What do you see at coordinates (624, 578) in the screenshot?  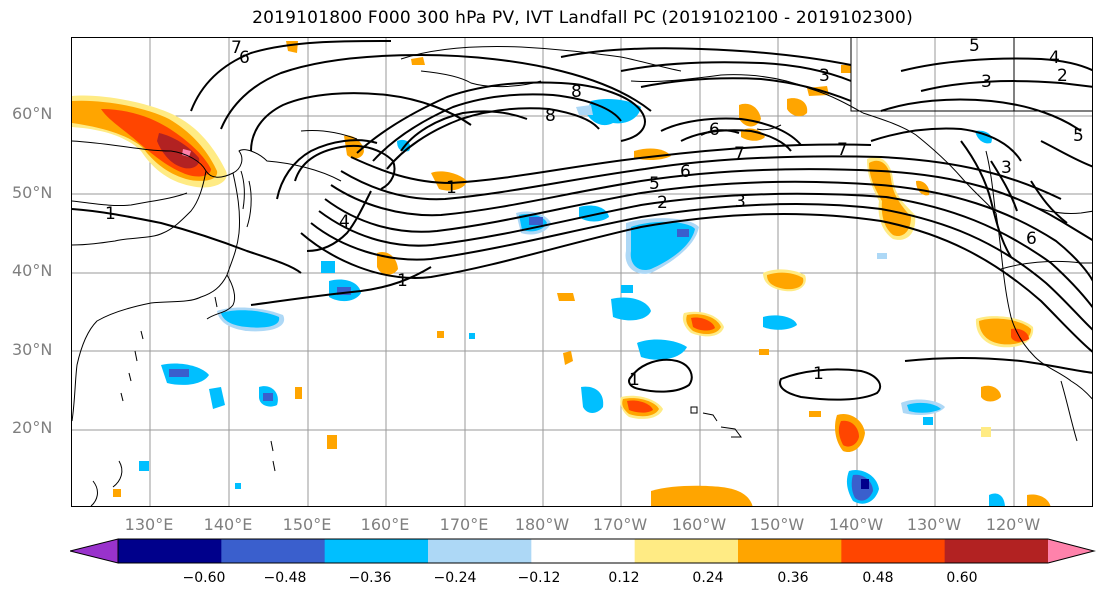 I see `colorbar-tick: 0.12` at bounding box center [624, 578].